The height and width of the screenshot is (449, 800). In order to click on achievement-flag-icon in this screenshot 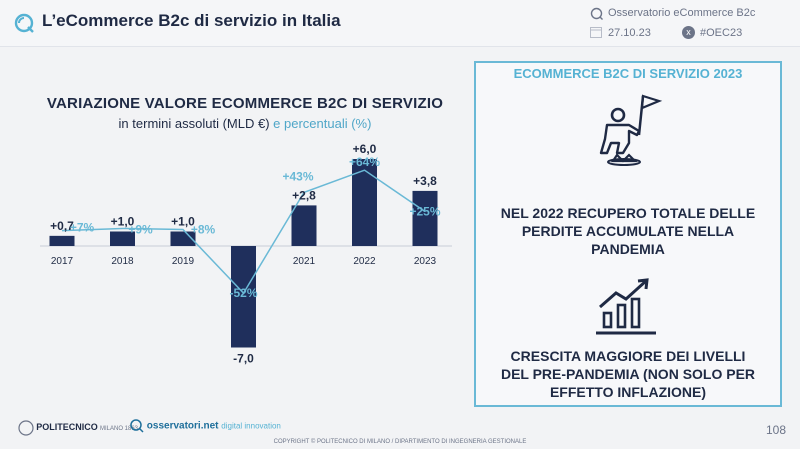, I will do `click(631, 130)`.